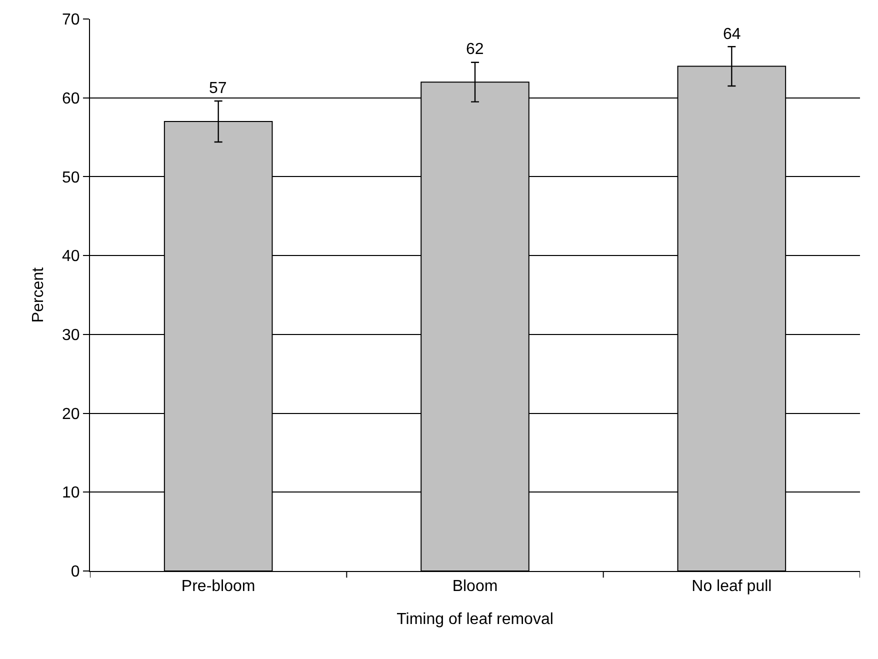  I want to click on y-tick-label: 20, so click(71, 414).